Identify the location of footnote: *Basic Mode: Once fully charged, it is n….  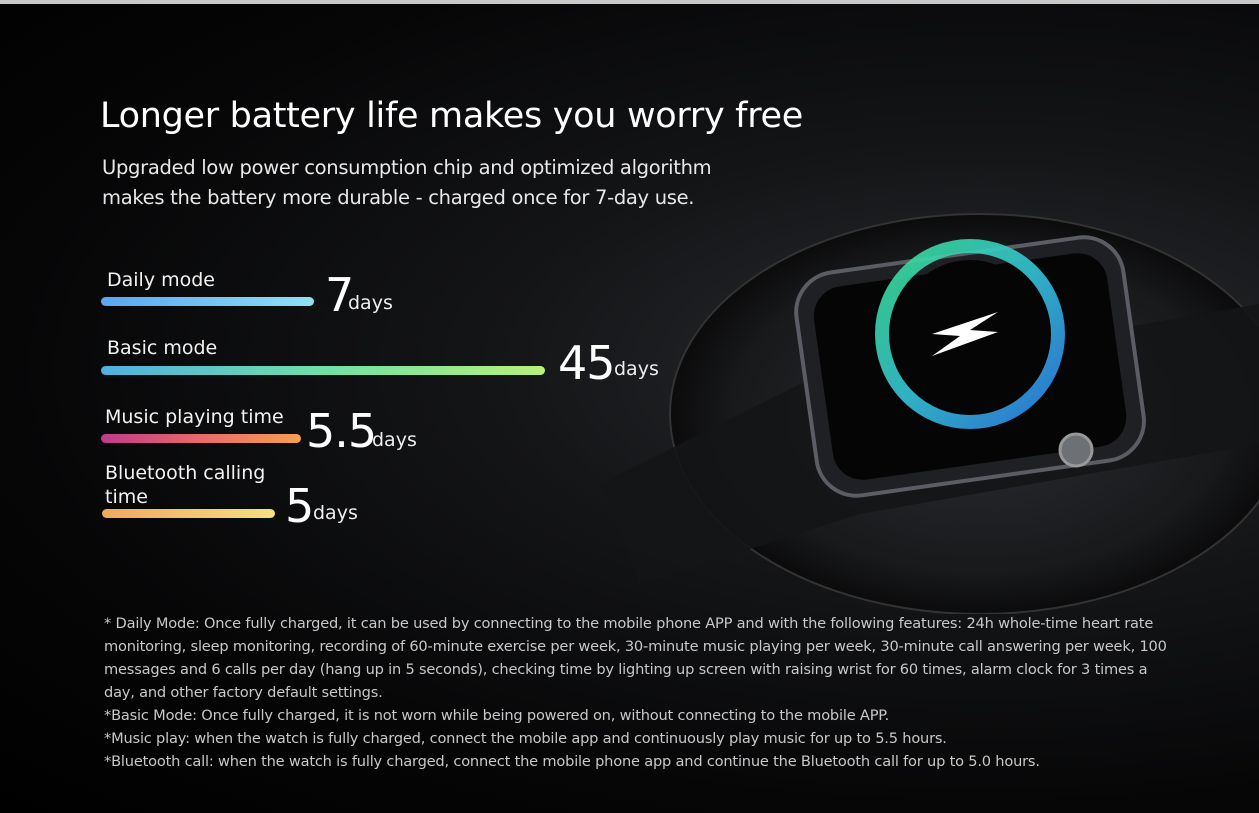
(497, 715).